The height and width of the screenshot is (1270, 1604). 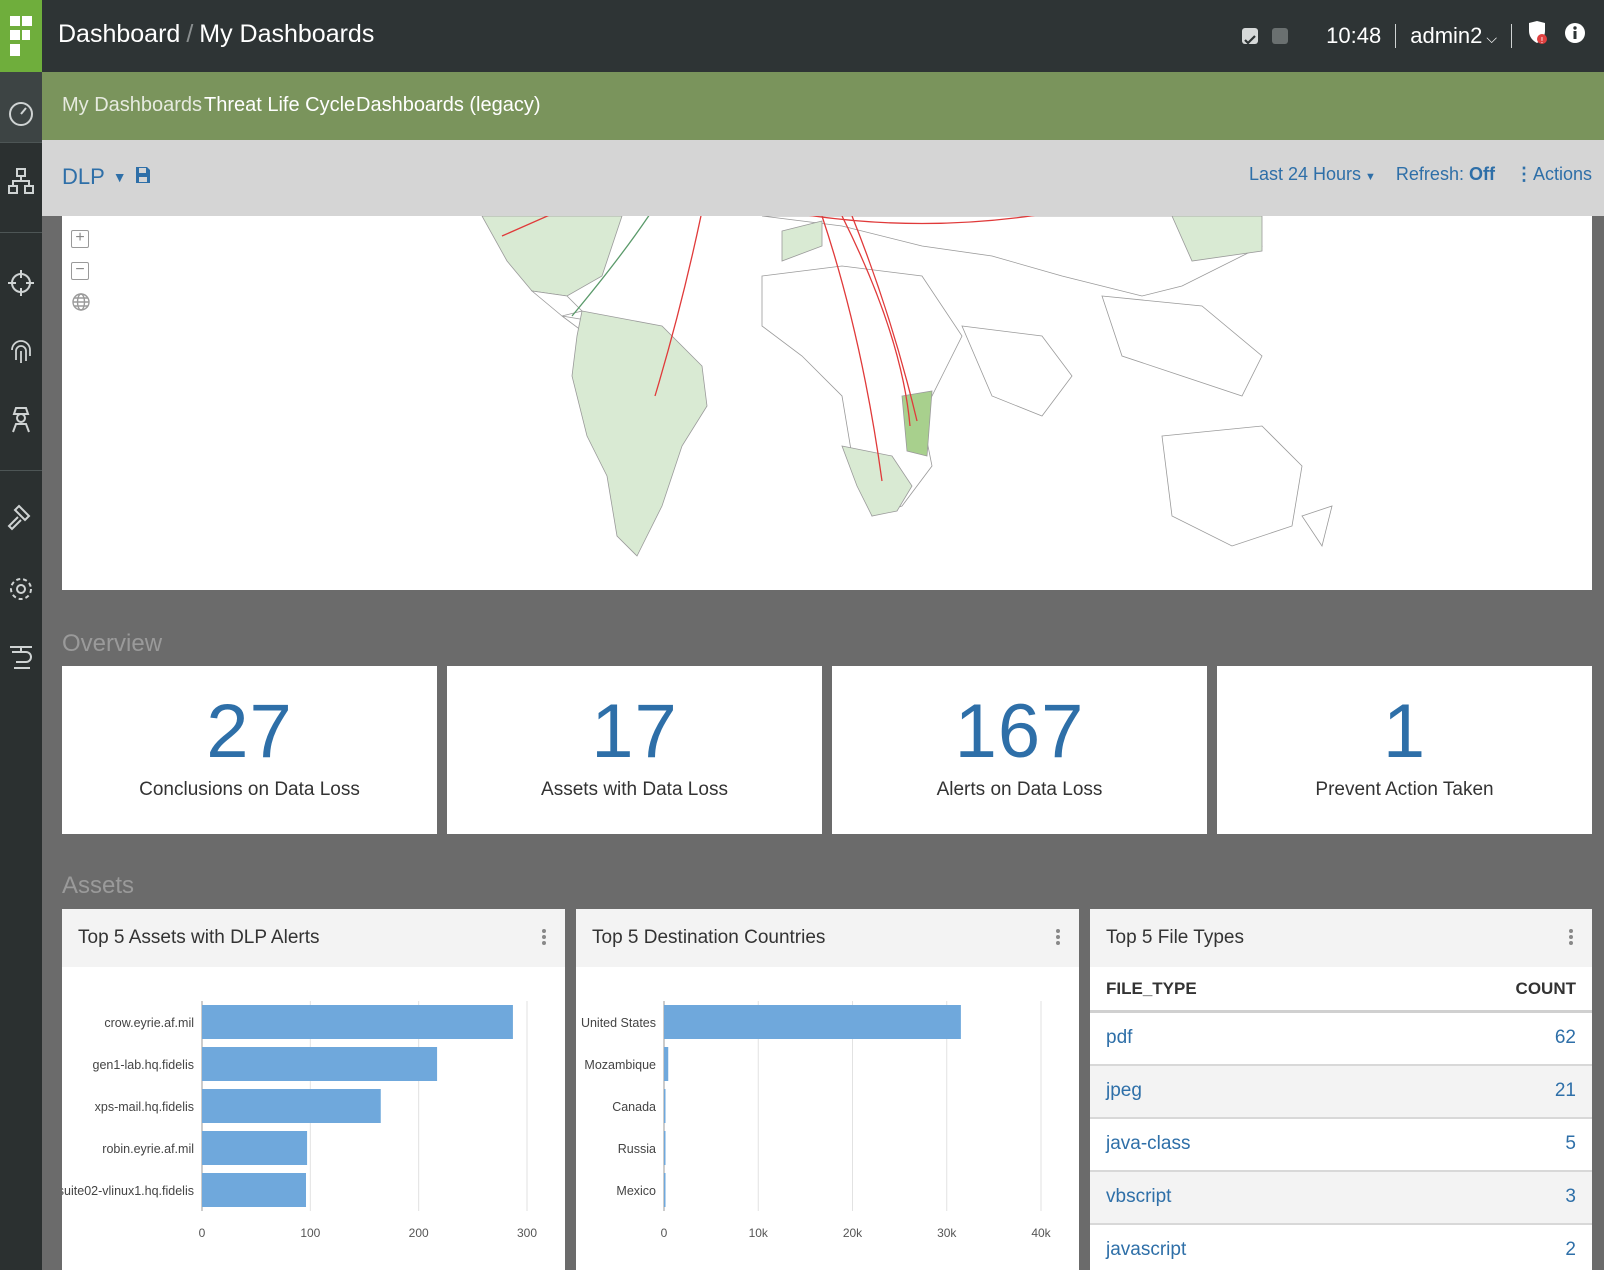 I want to click on time-range-label: Last 24 Hours, so click(x=1305, y=174).